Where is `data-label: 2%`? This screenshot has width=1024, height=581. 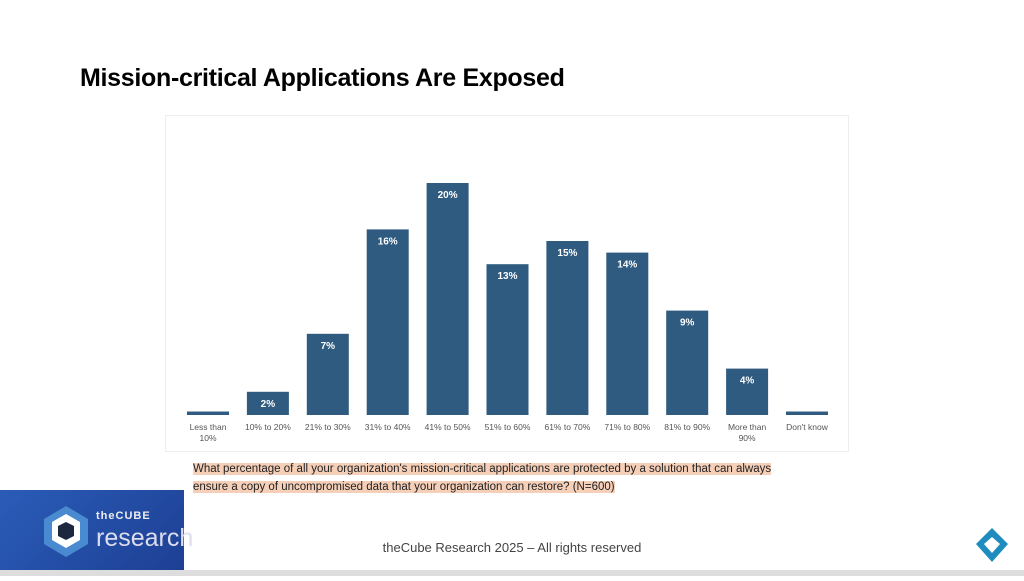 data-label: 2% is located at coordinates (268, 404).